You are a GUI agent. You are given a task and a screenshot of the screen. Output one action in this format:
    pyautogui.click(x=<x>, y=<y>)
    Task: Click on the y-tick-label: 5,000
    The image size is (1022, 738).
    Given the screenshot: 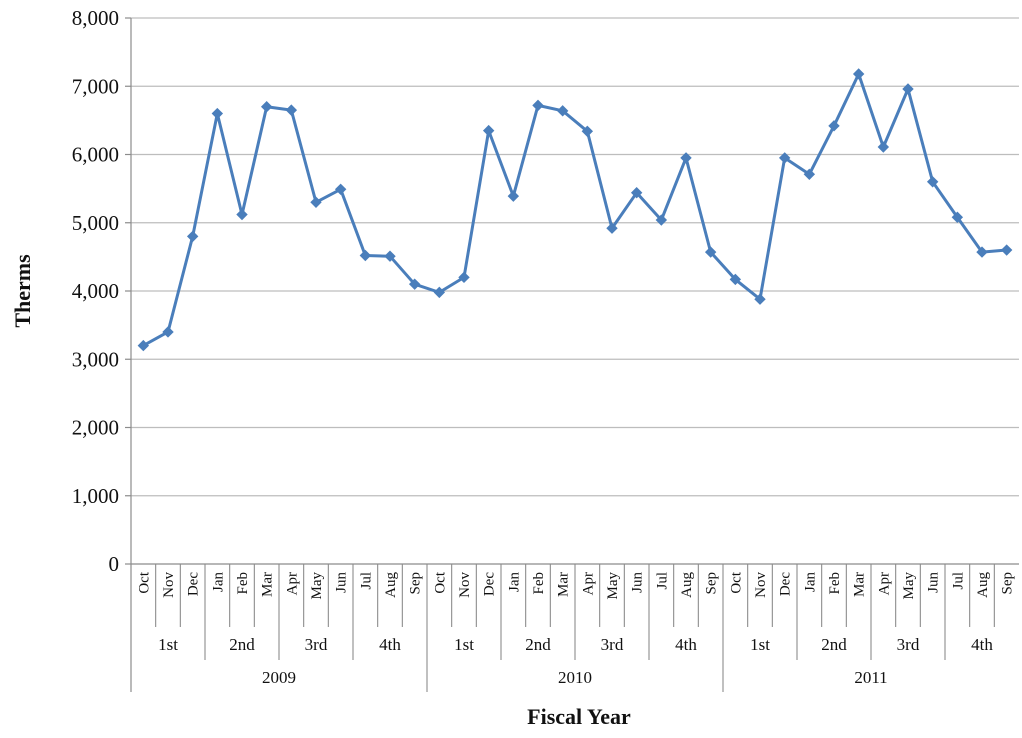 What is the action you would take?
    pyautogui.click(x=95, y=223)
    